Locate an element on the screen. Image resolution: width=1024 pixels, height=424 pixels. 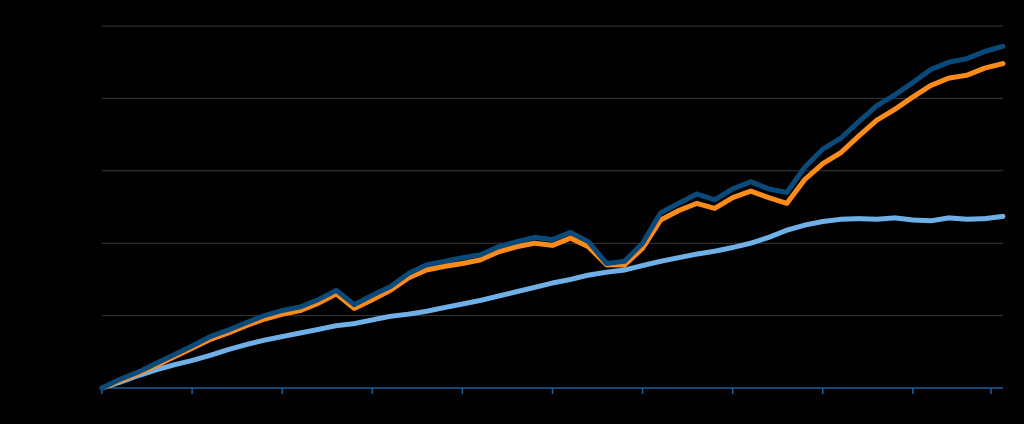
x-axis is located at coordinates (552, 390).